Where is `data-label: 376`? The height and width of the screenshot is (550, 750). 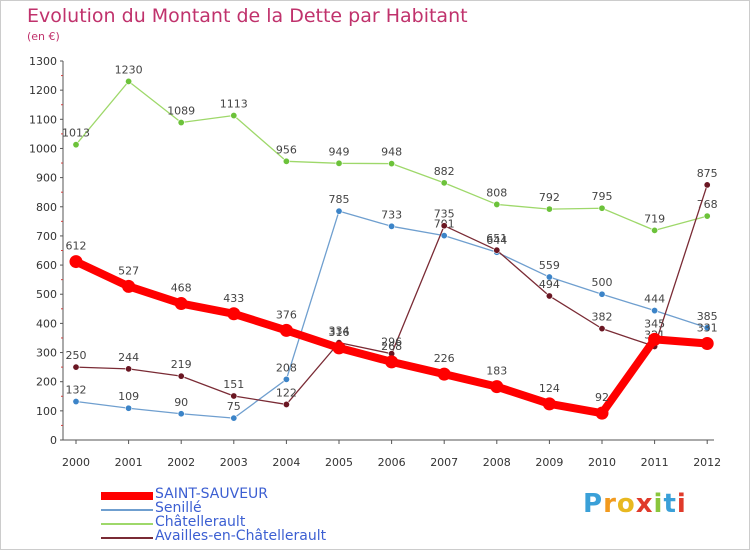
data-label: 376 is located at coordinates (286, 314).